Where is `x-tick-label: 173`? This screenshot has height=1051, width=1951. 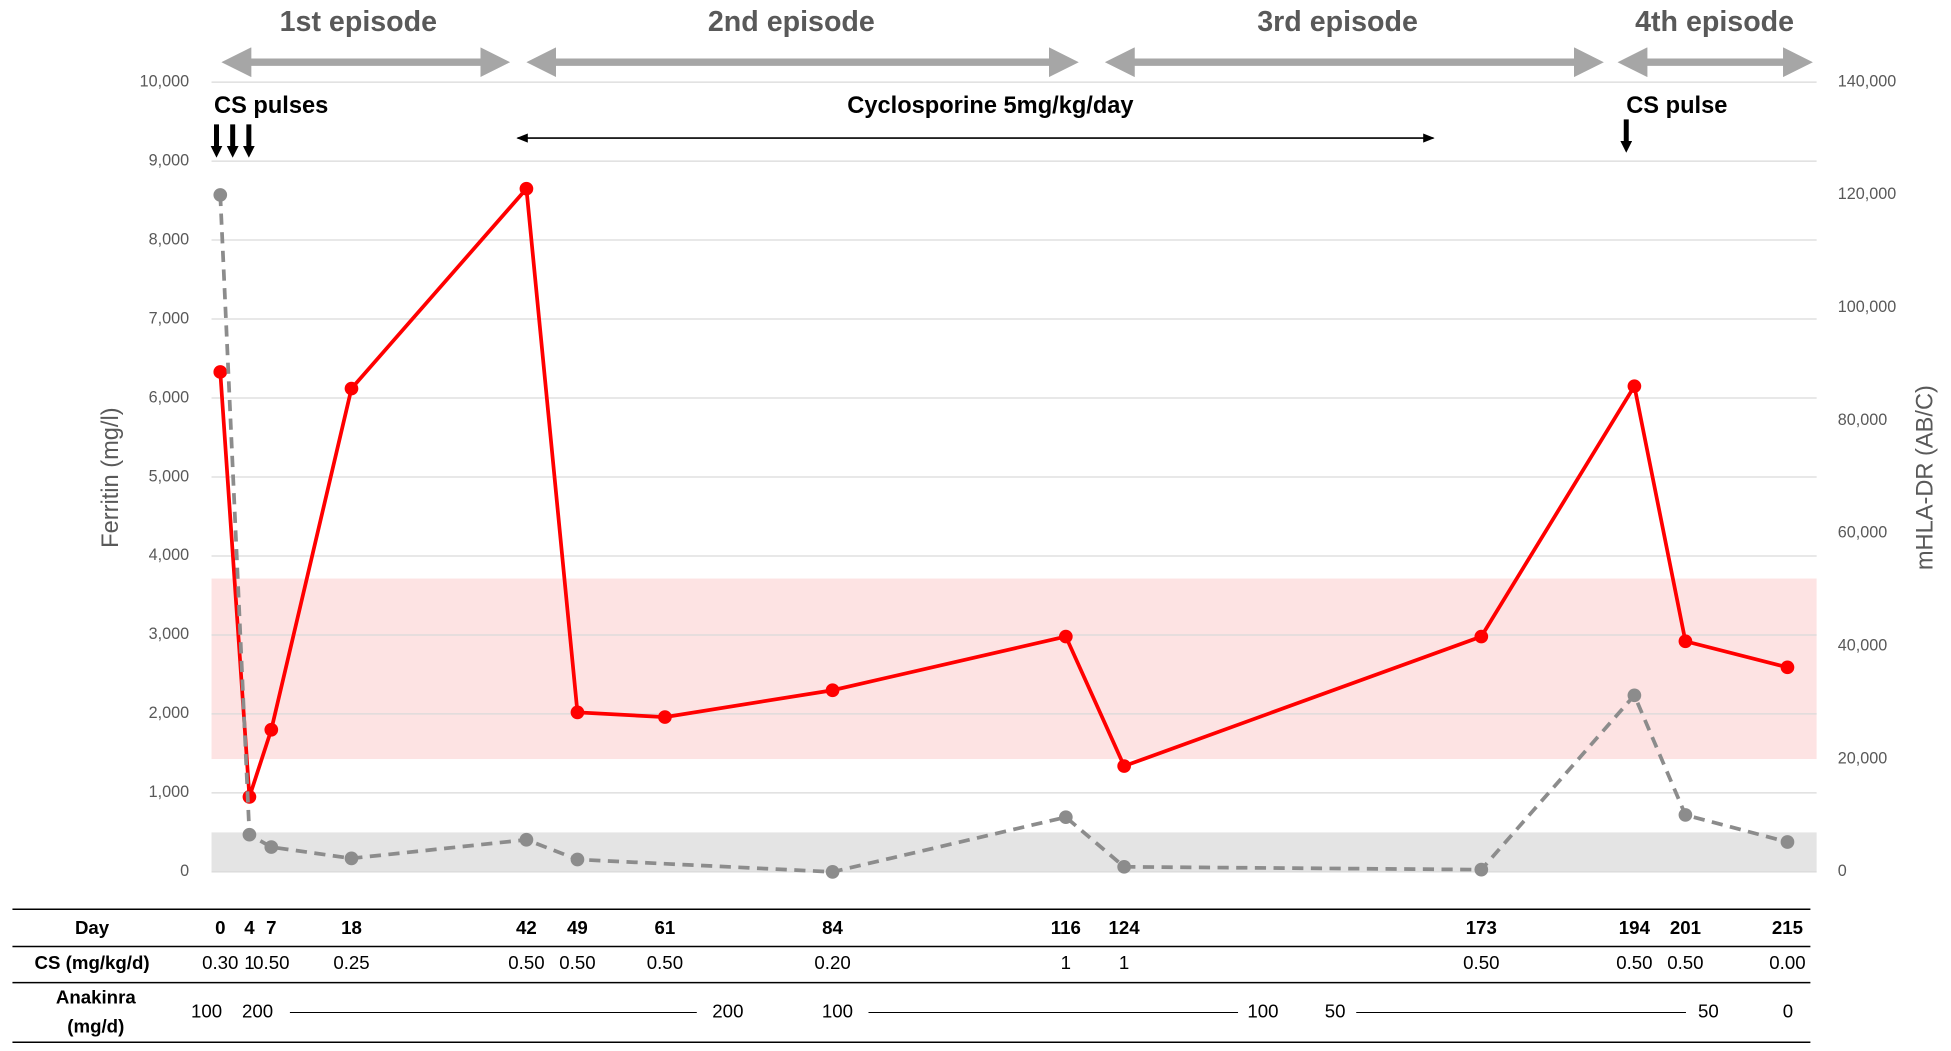 x-tick-label: 173 is located at coordinates (1481, 927).